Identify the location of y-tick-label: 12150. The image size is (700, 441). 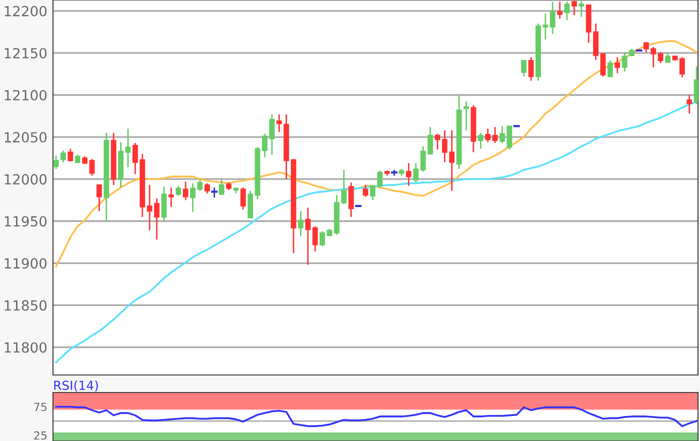
(25, 53).